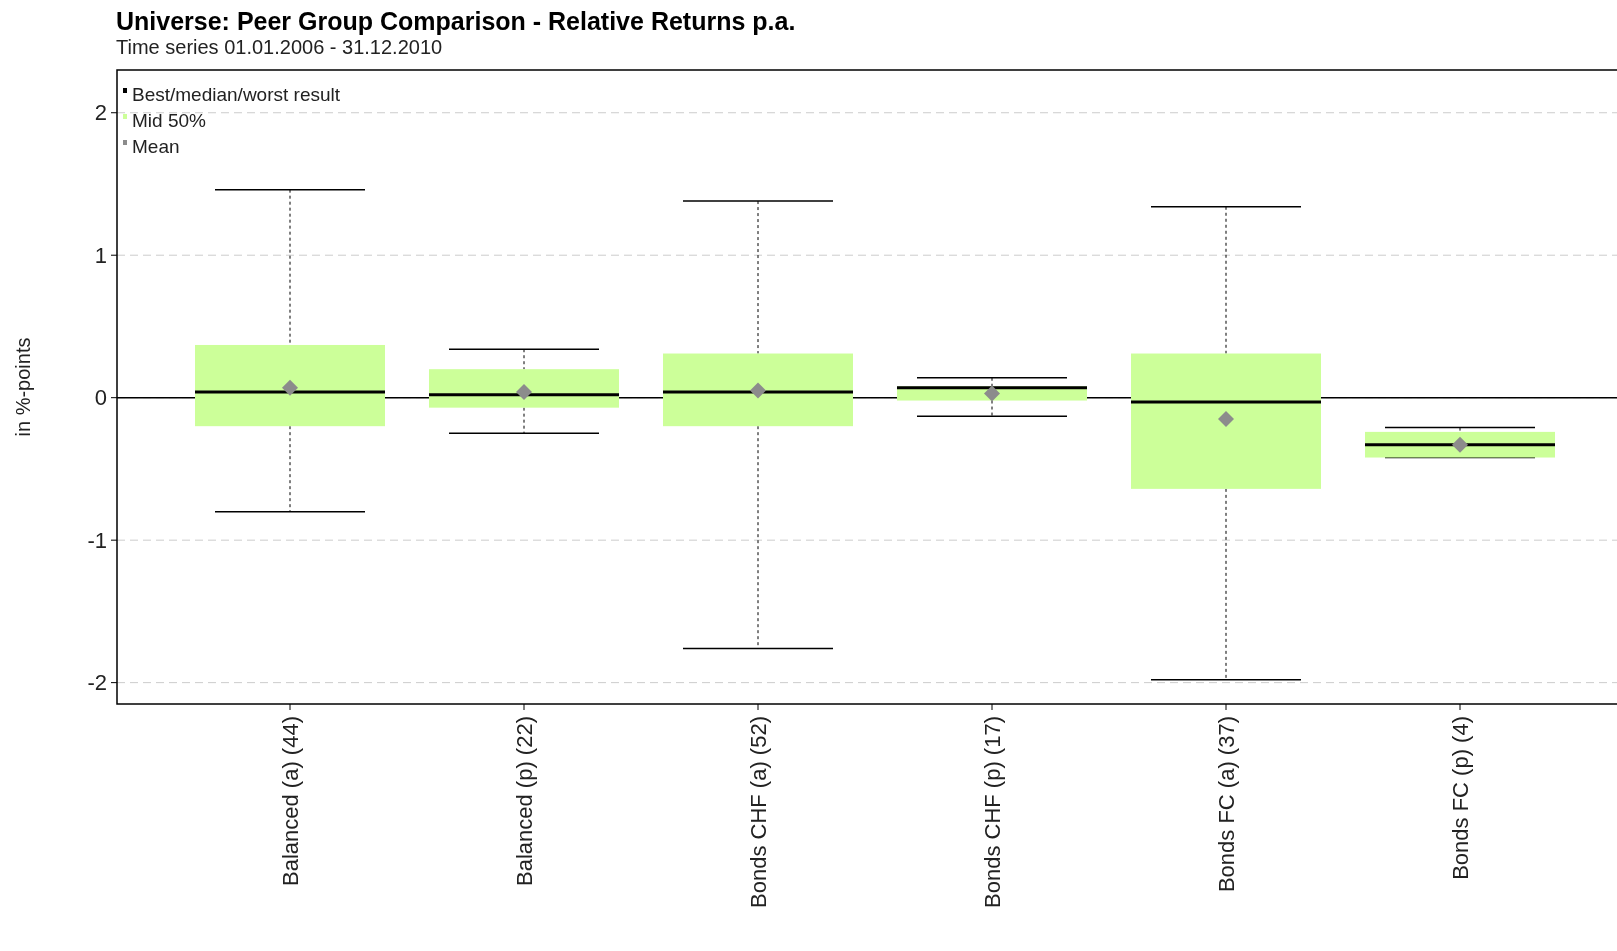 Image resolution: width=1617 pixels, height=951 pixels. I want to click on y-axis-title: in %-points, so click(23, 387).